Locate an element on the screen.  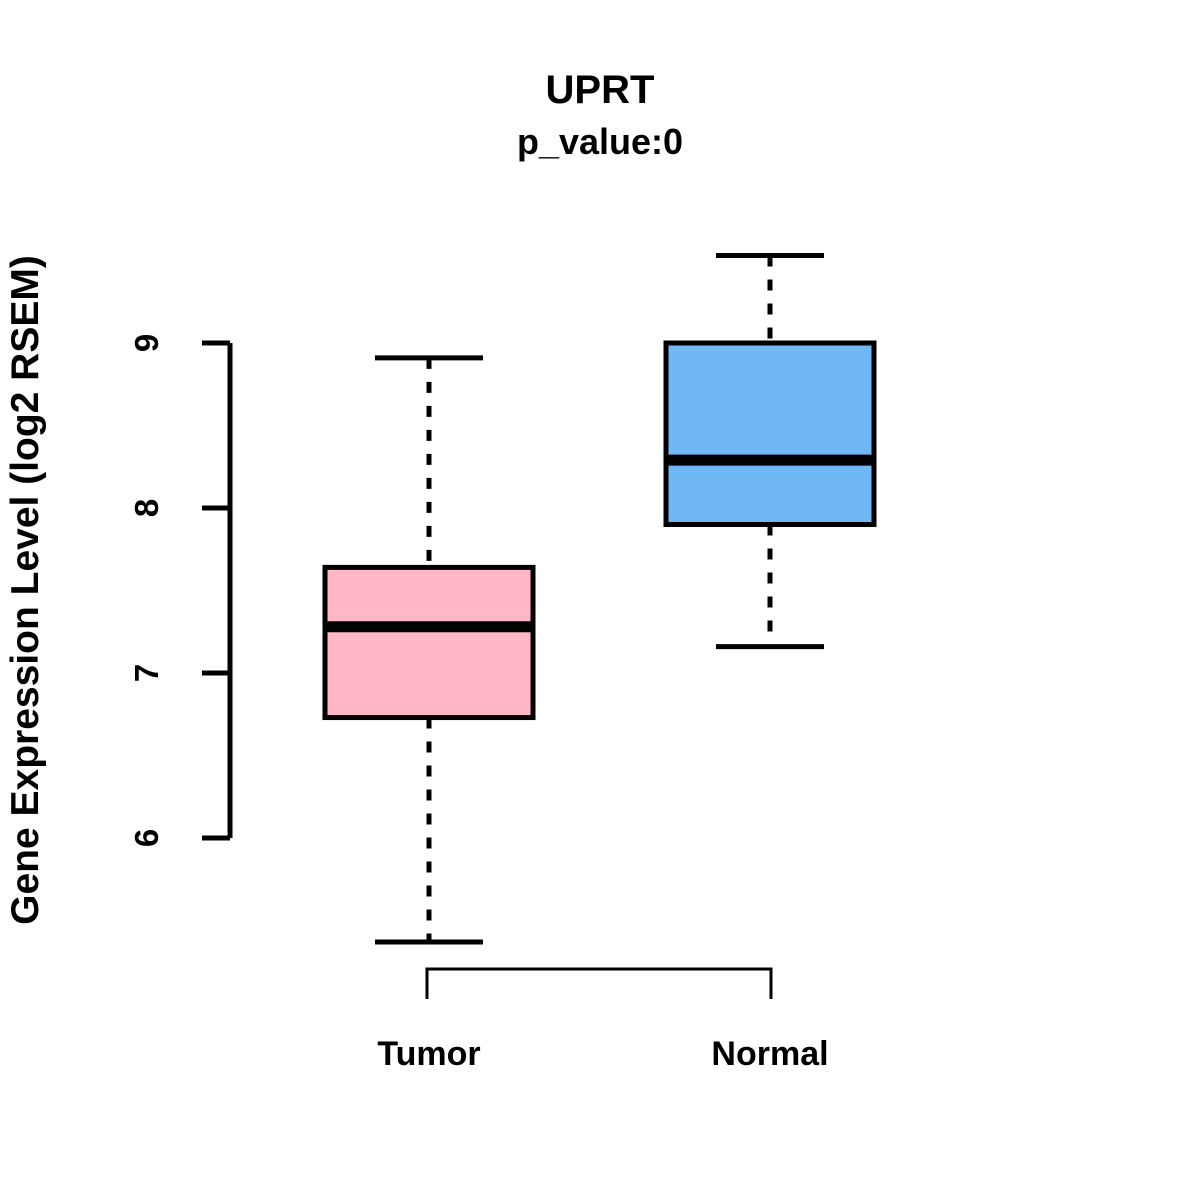
y-tick-label-9: 9 is located at coordinates (146, 343).